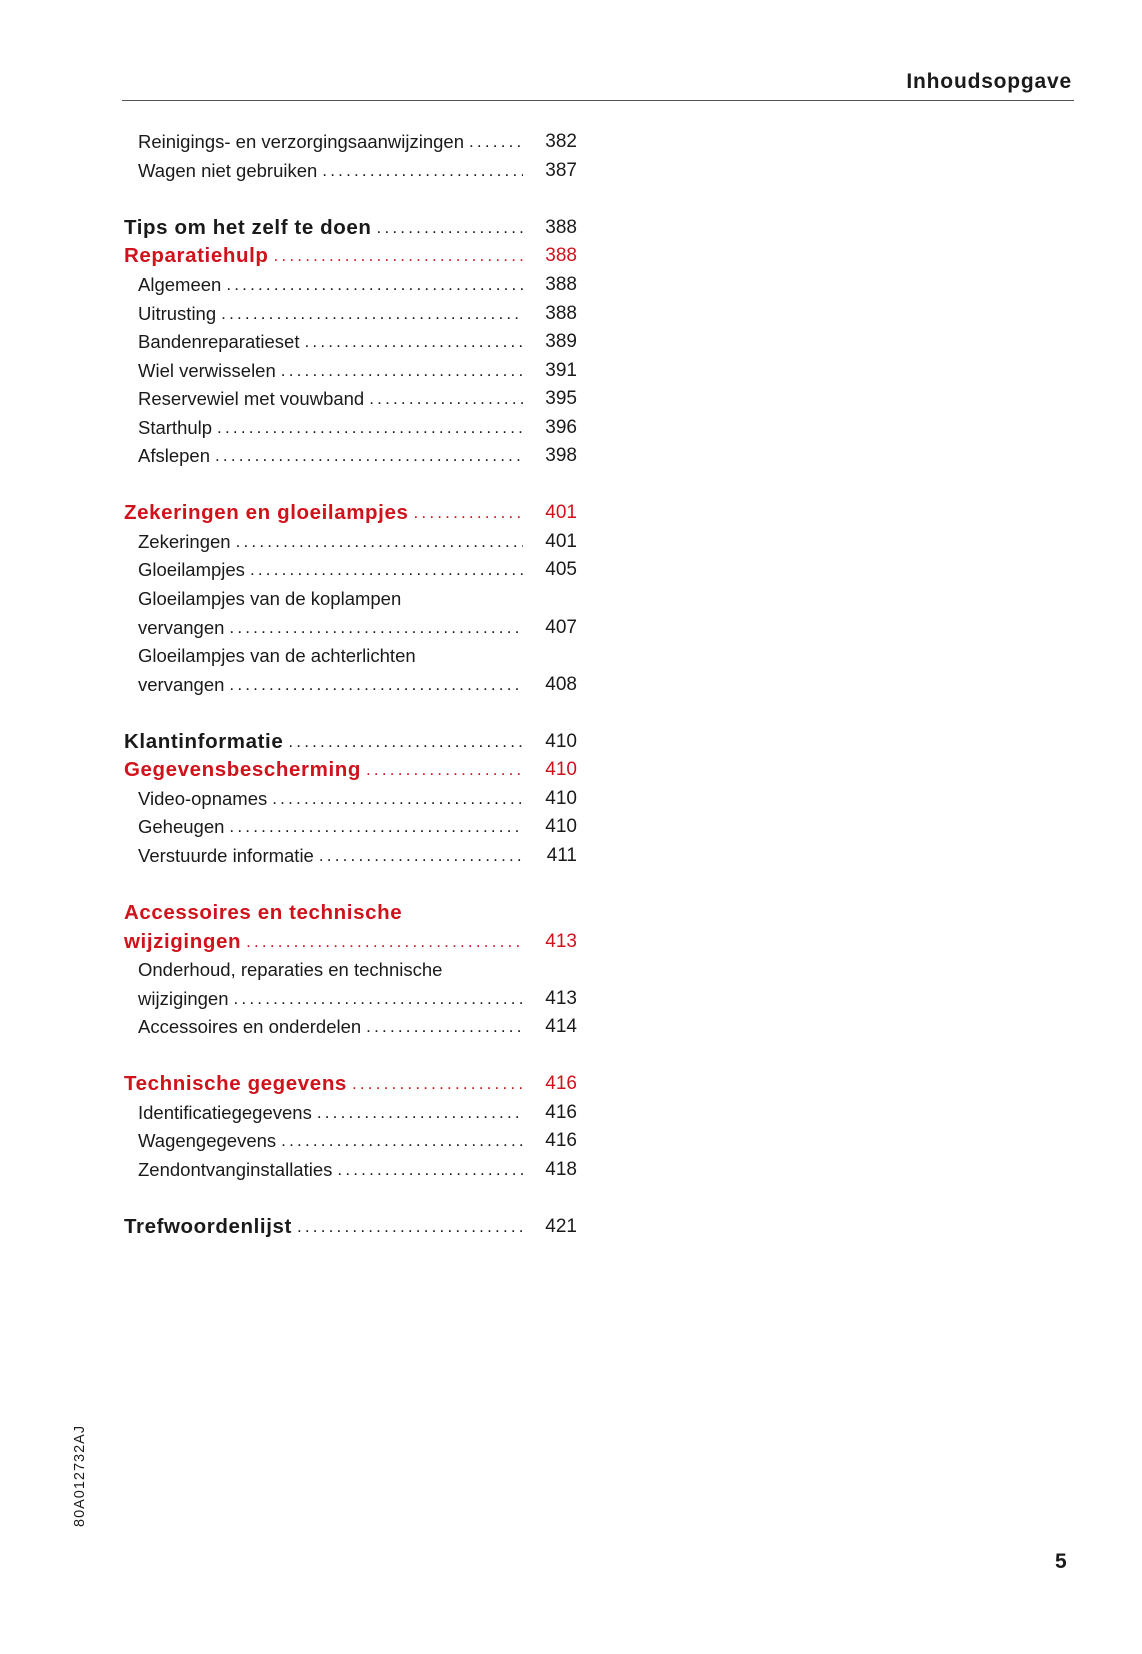 The height and width of the screenshot is (1654, 1142). Describe the element at coordinates (989, 81) in the screenshot. I see `running-header-title: Inhoudsopgave` at that location.